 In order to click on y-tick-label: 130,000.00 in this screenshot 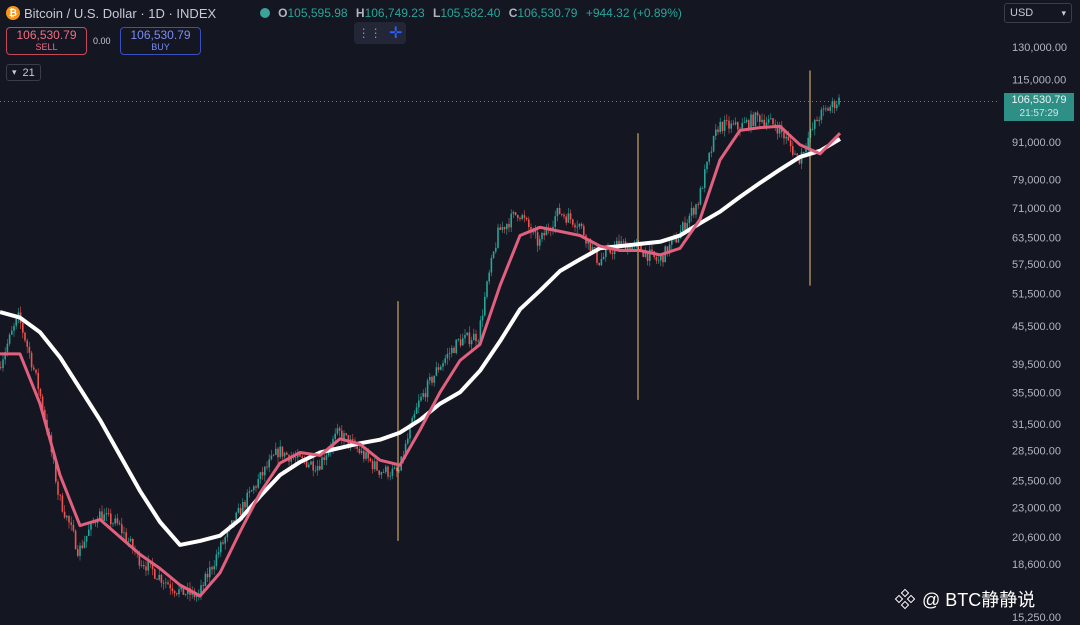, I will do `click(1039, 48)`.